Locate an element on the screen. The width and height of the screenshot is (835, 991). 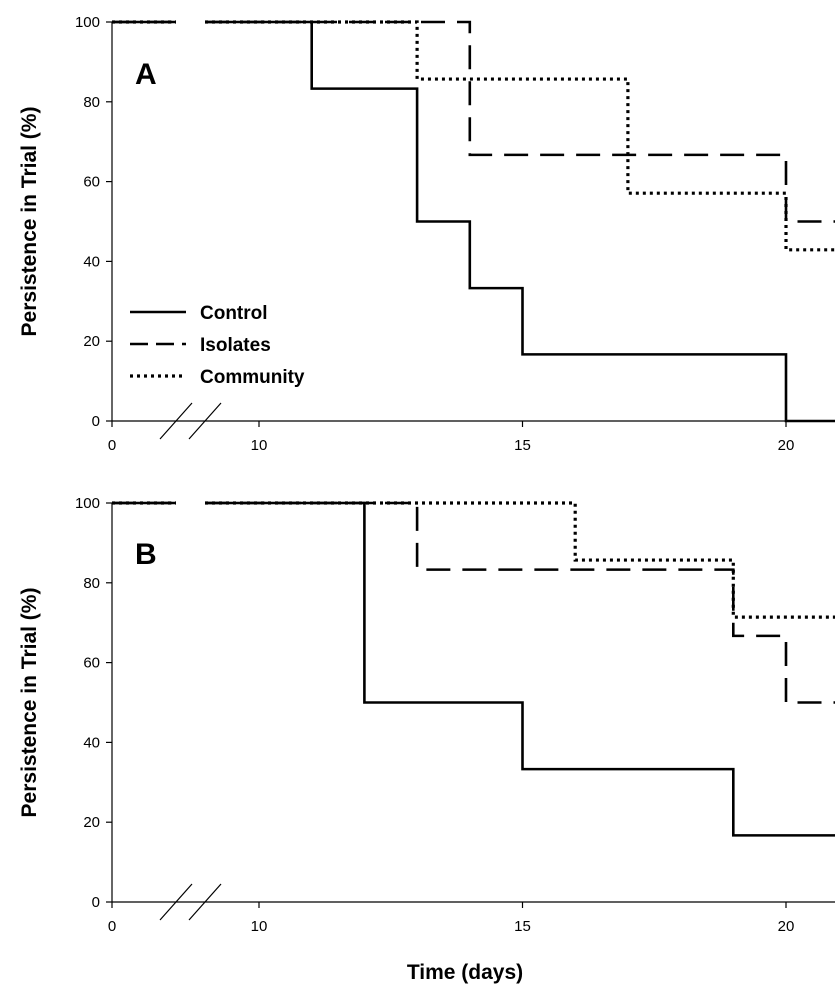
x-axis-title: Time (days) is located at coordinates (465, 972).